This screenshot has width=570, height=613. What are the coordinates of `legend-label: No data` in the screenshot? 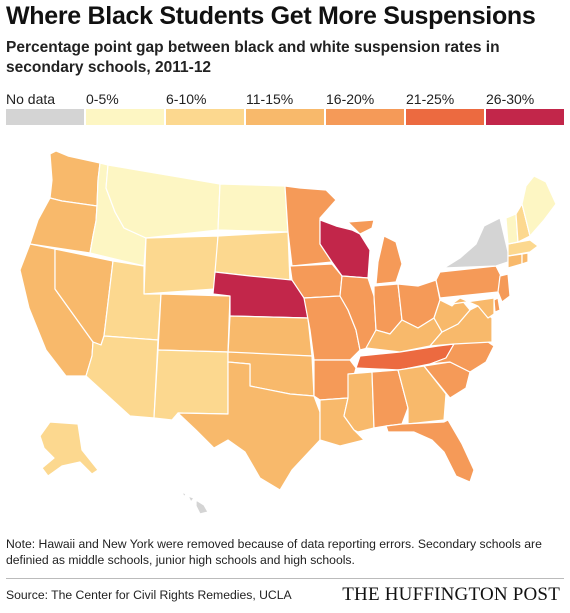 It's located at (31, 99).